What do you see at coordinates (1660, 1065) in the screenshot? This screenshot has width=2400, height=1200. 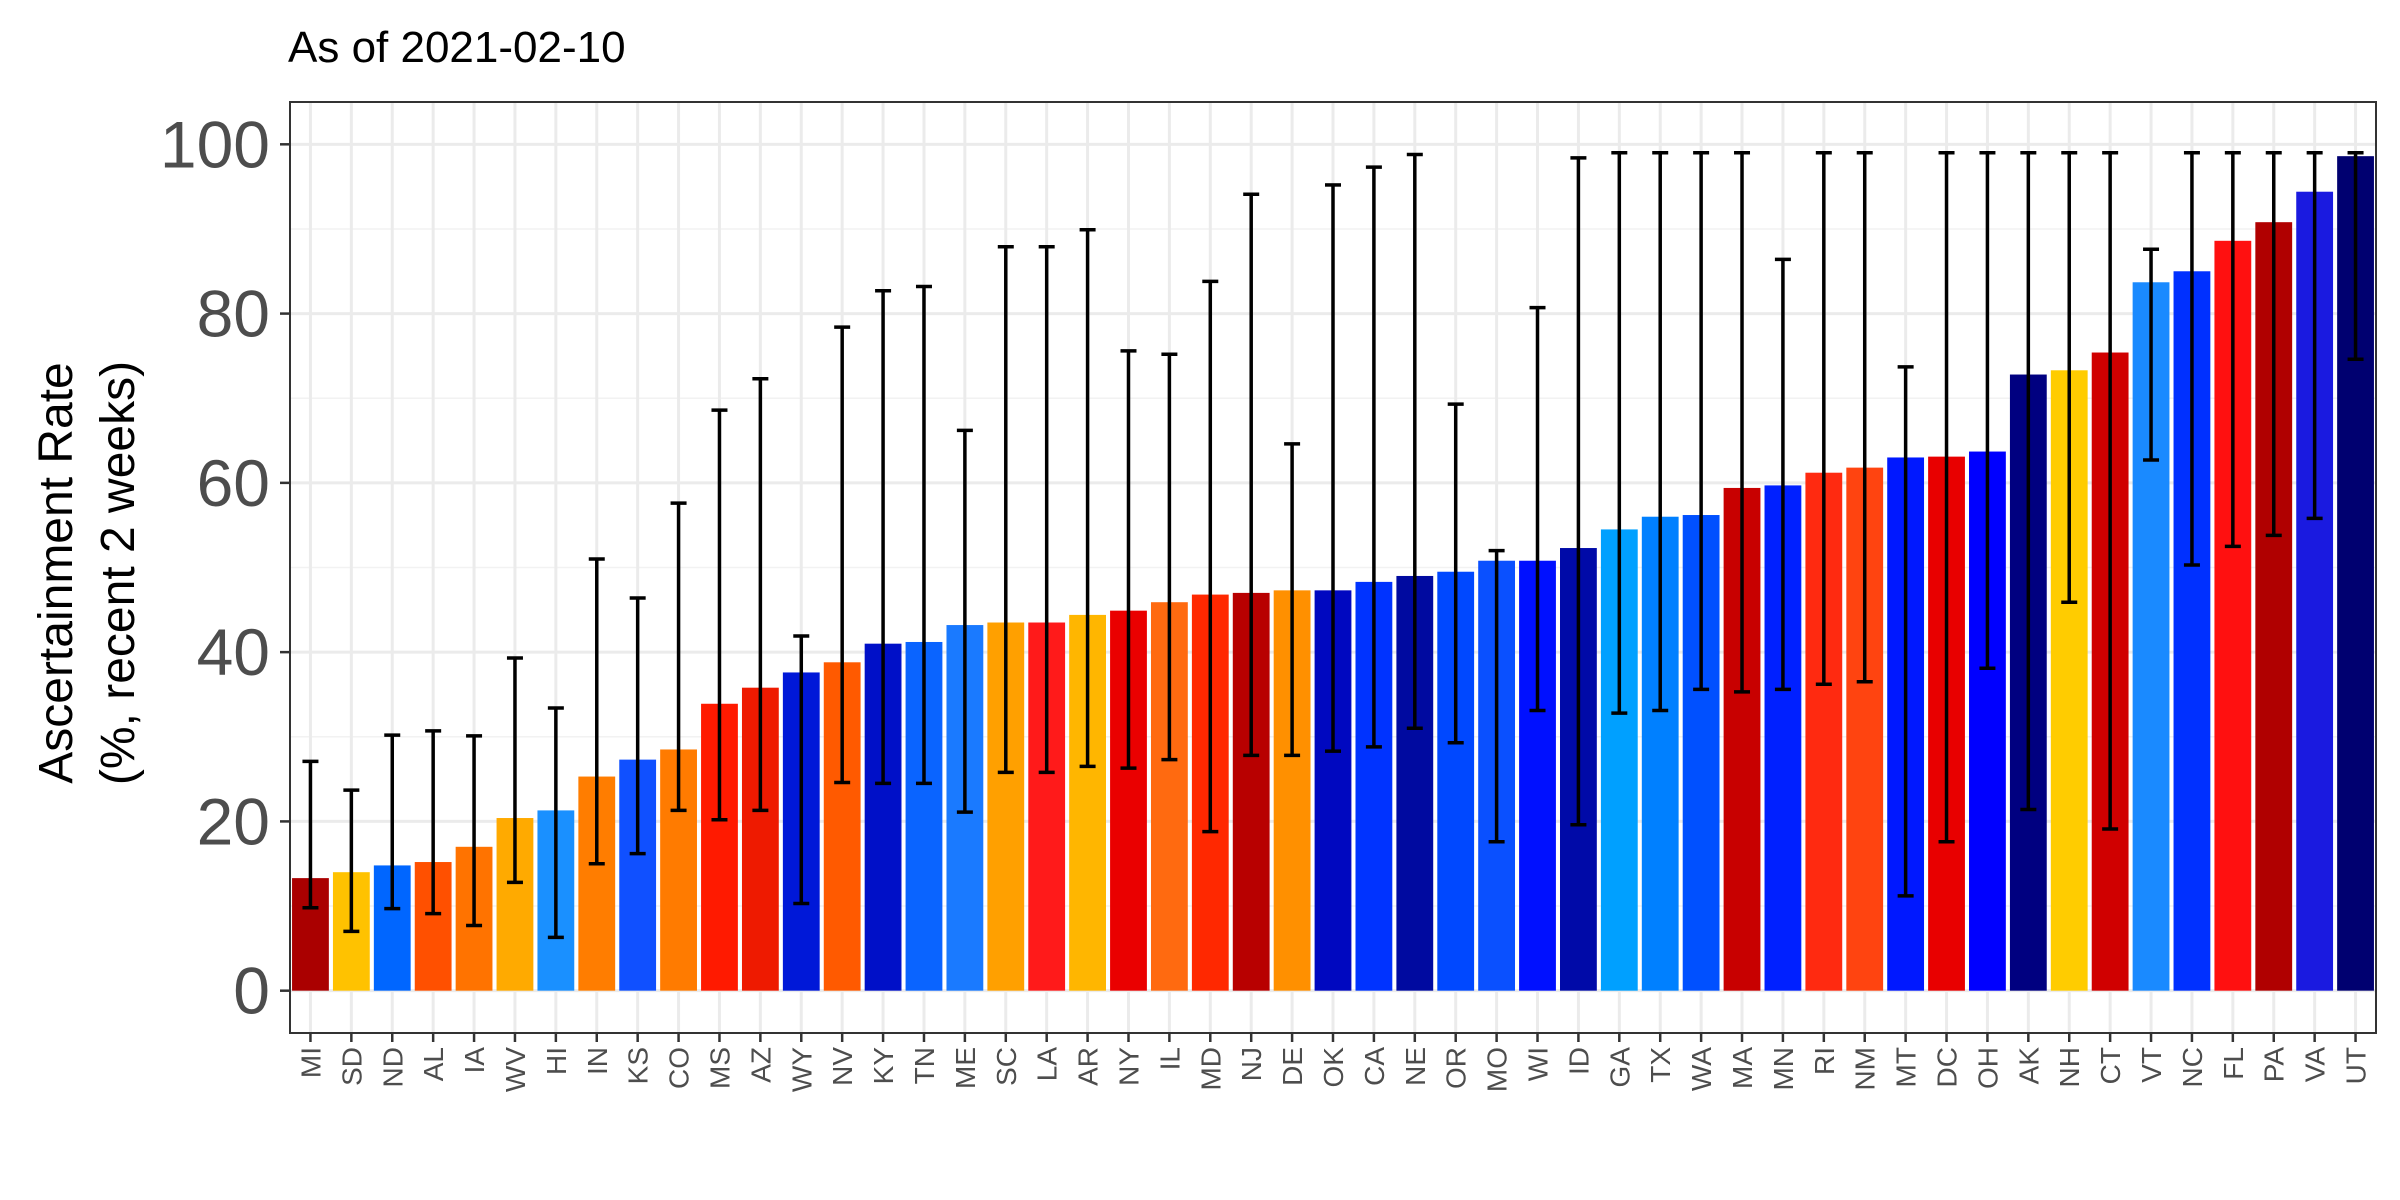 I see `x-tick-label-tx: TX` at bounding box center [1660, 1065].